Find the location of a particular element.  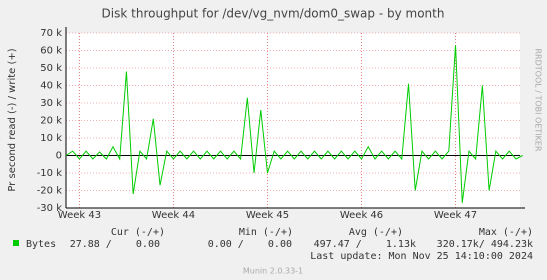

legend-header: Min (-/+) is located at coordinates (266, 232).